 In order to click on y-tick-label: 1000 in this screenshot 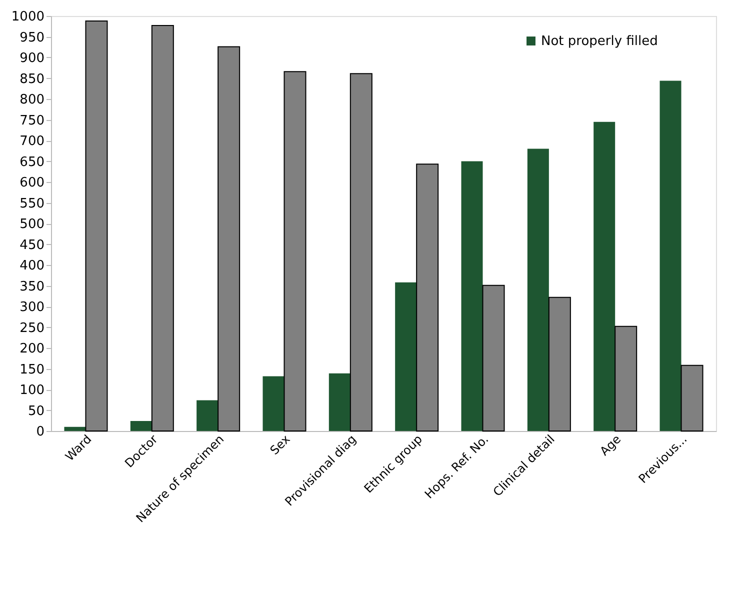, I will do `click(27, 17)`.